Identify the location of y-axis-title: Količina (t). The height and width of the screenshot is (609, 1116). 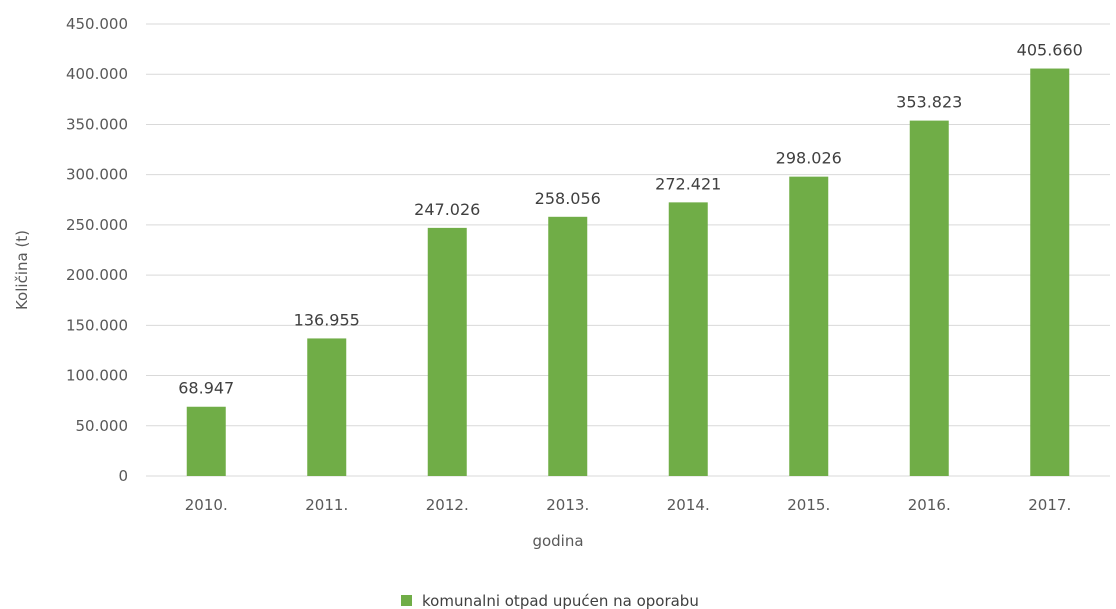
(22, 270).